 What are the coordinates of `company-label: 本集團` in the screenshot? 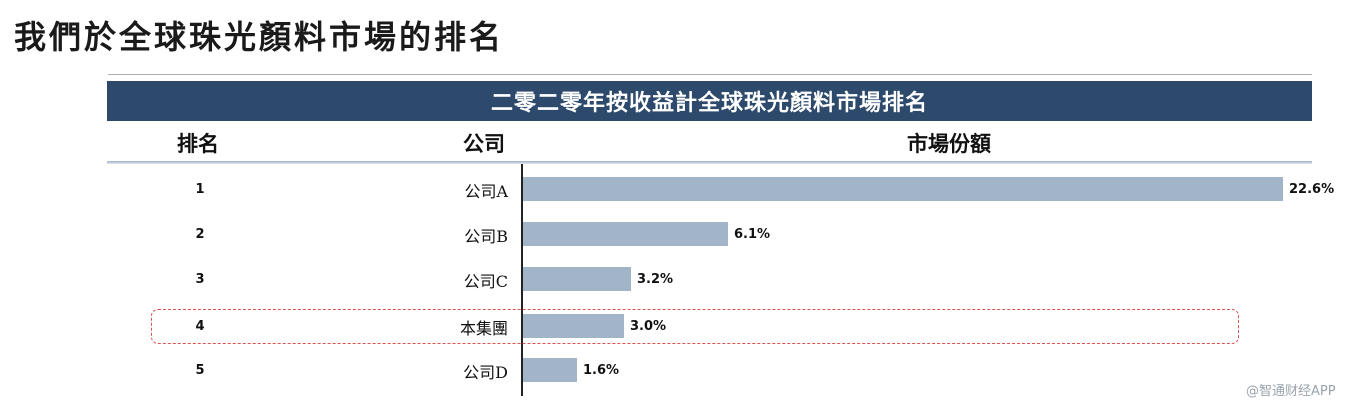 It's located at (483, 328).